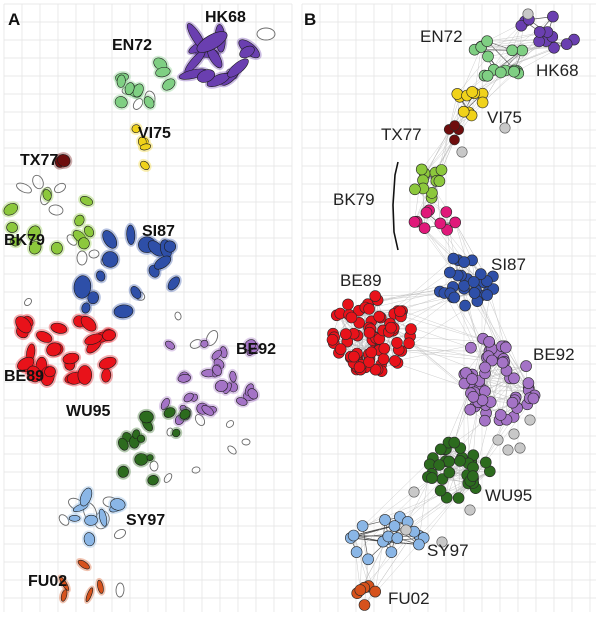 The image size is (600, 618). What do you see at coordinates (455, 125) in the screenshot?
I see `tx77-node` at bounding box center [455, 125].